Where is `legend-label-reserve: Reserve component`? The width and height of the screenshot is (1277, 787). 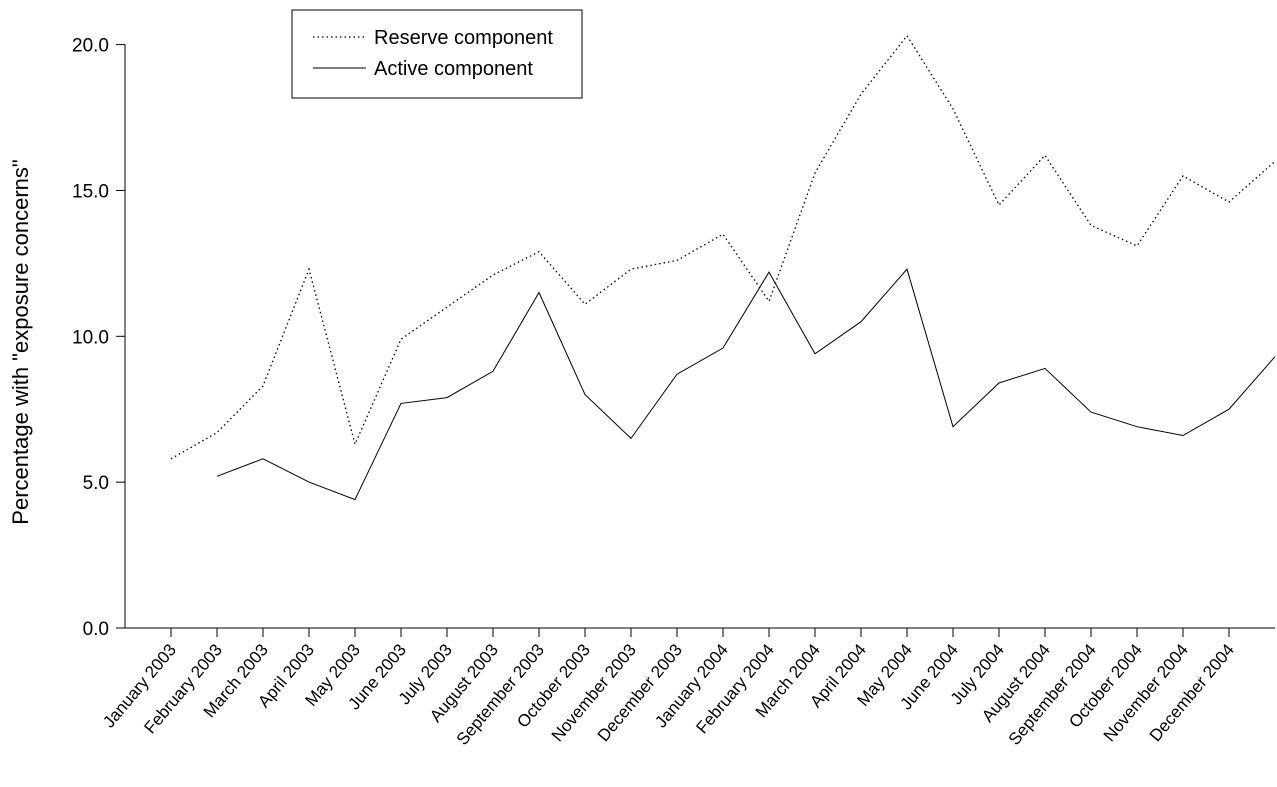 legend-label-reserve: Reserve component is located at coordinates (463, 38).